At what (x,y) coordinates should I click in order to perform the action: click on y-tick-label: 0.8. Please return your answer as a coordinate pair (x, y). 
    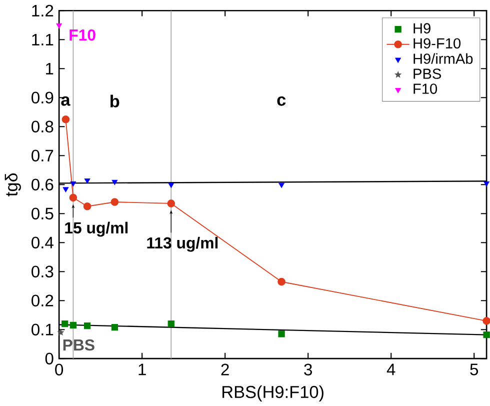
    Looking at the image, I should click on (43, 126).